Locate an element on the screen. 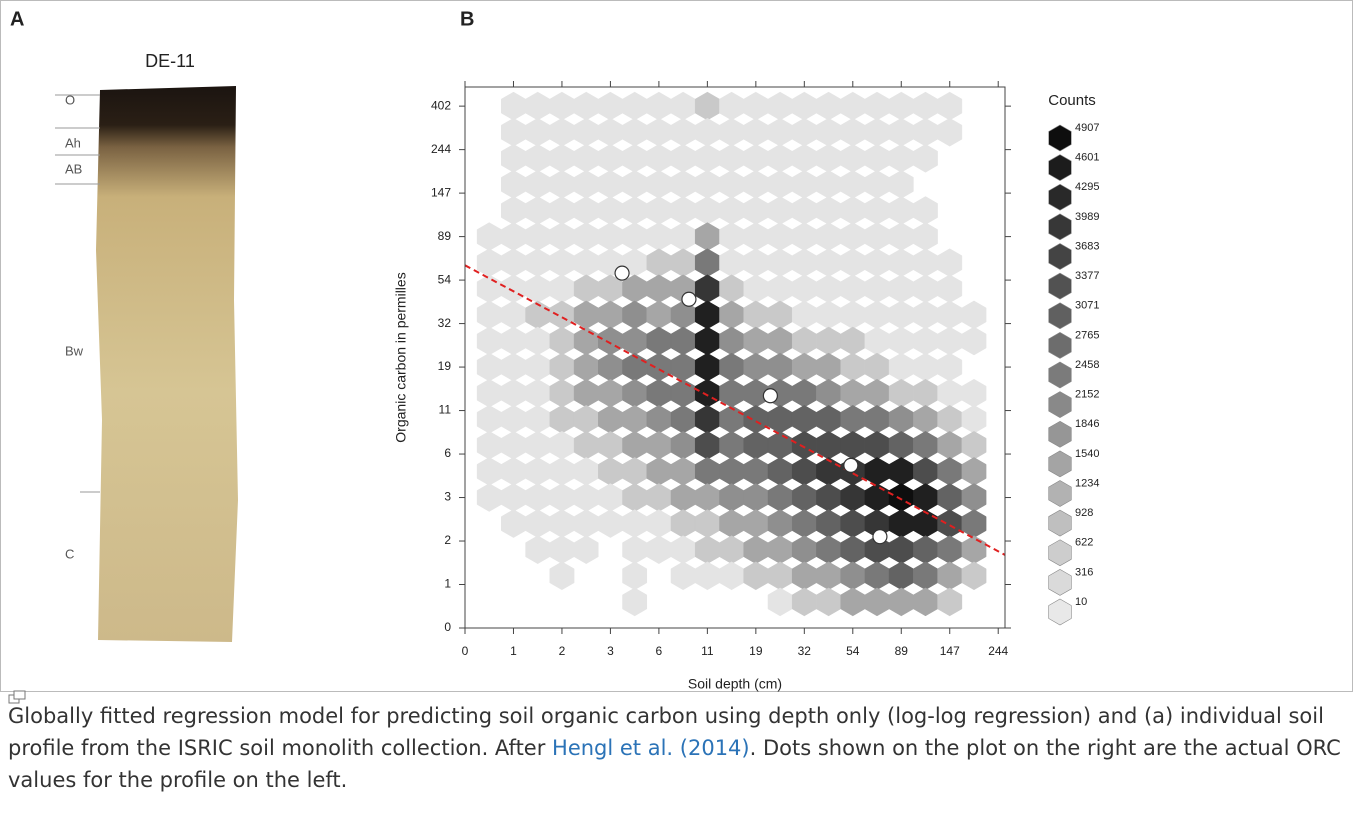 This screenshot has height=820, width=1355. legend-label: 2458 is located at coordinates (1087, 365).